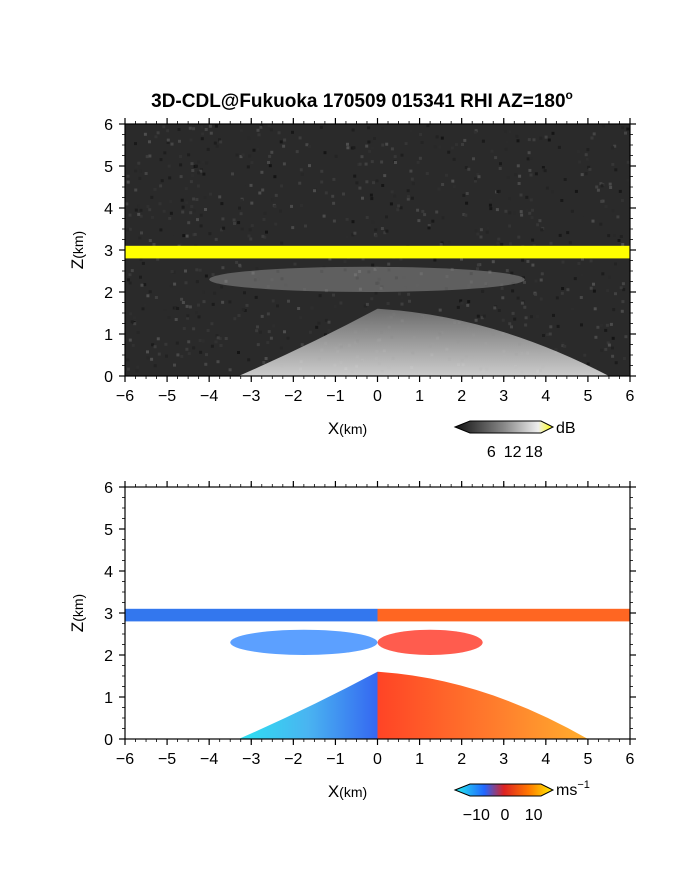 This screenshot has width=680, height=880. Describe the element at coordinates (108, 335) in the screenshot. I see `y-tick-label: 1` at that location.